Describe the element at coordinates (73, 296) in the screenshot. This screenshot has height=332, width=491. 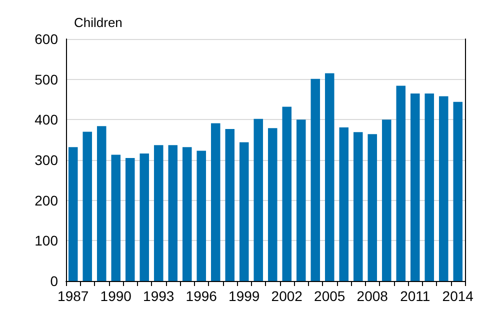
I see `x-tick-label: 1987` at that location.